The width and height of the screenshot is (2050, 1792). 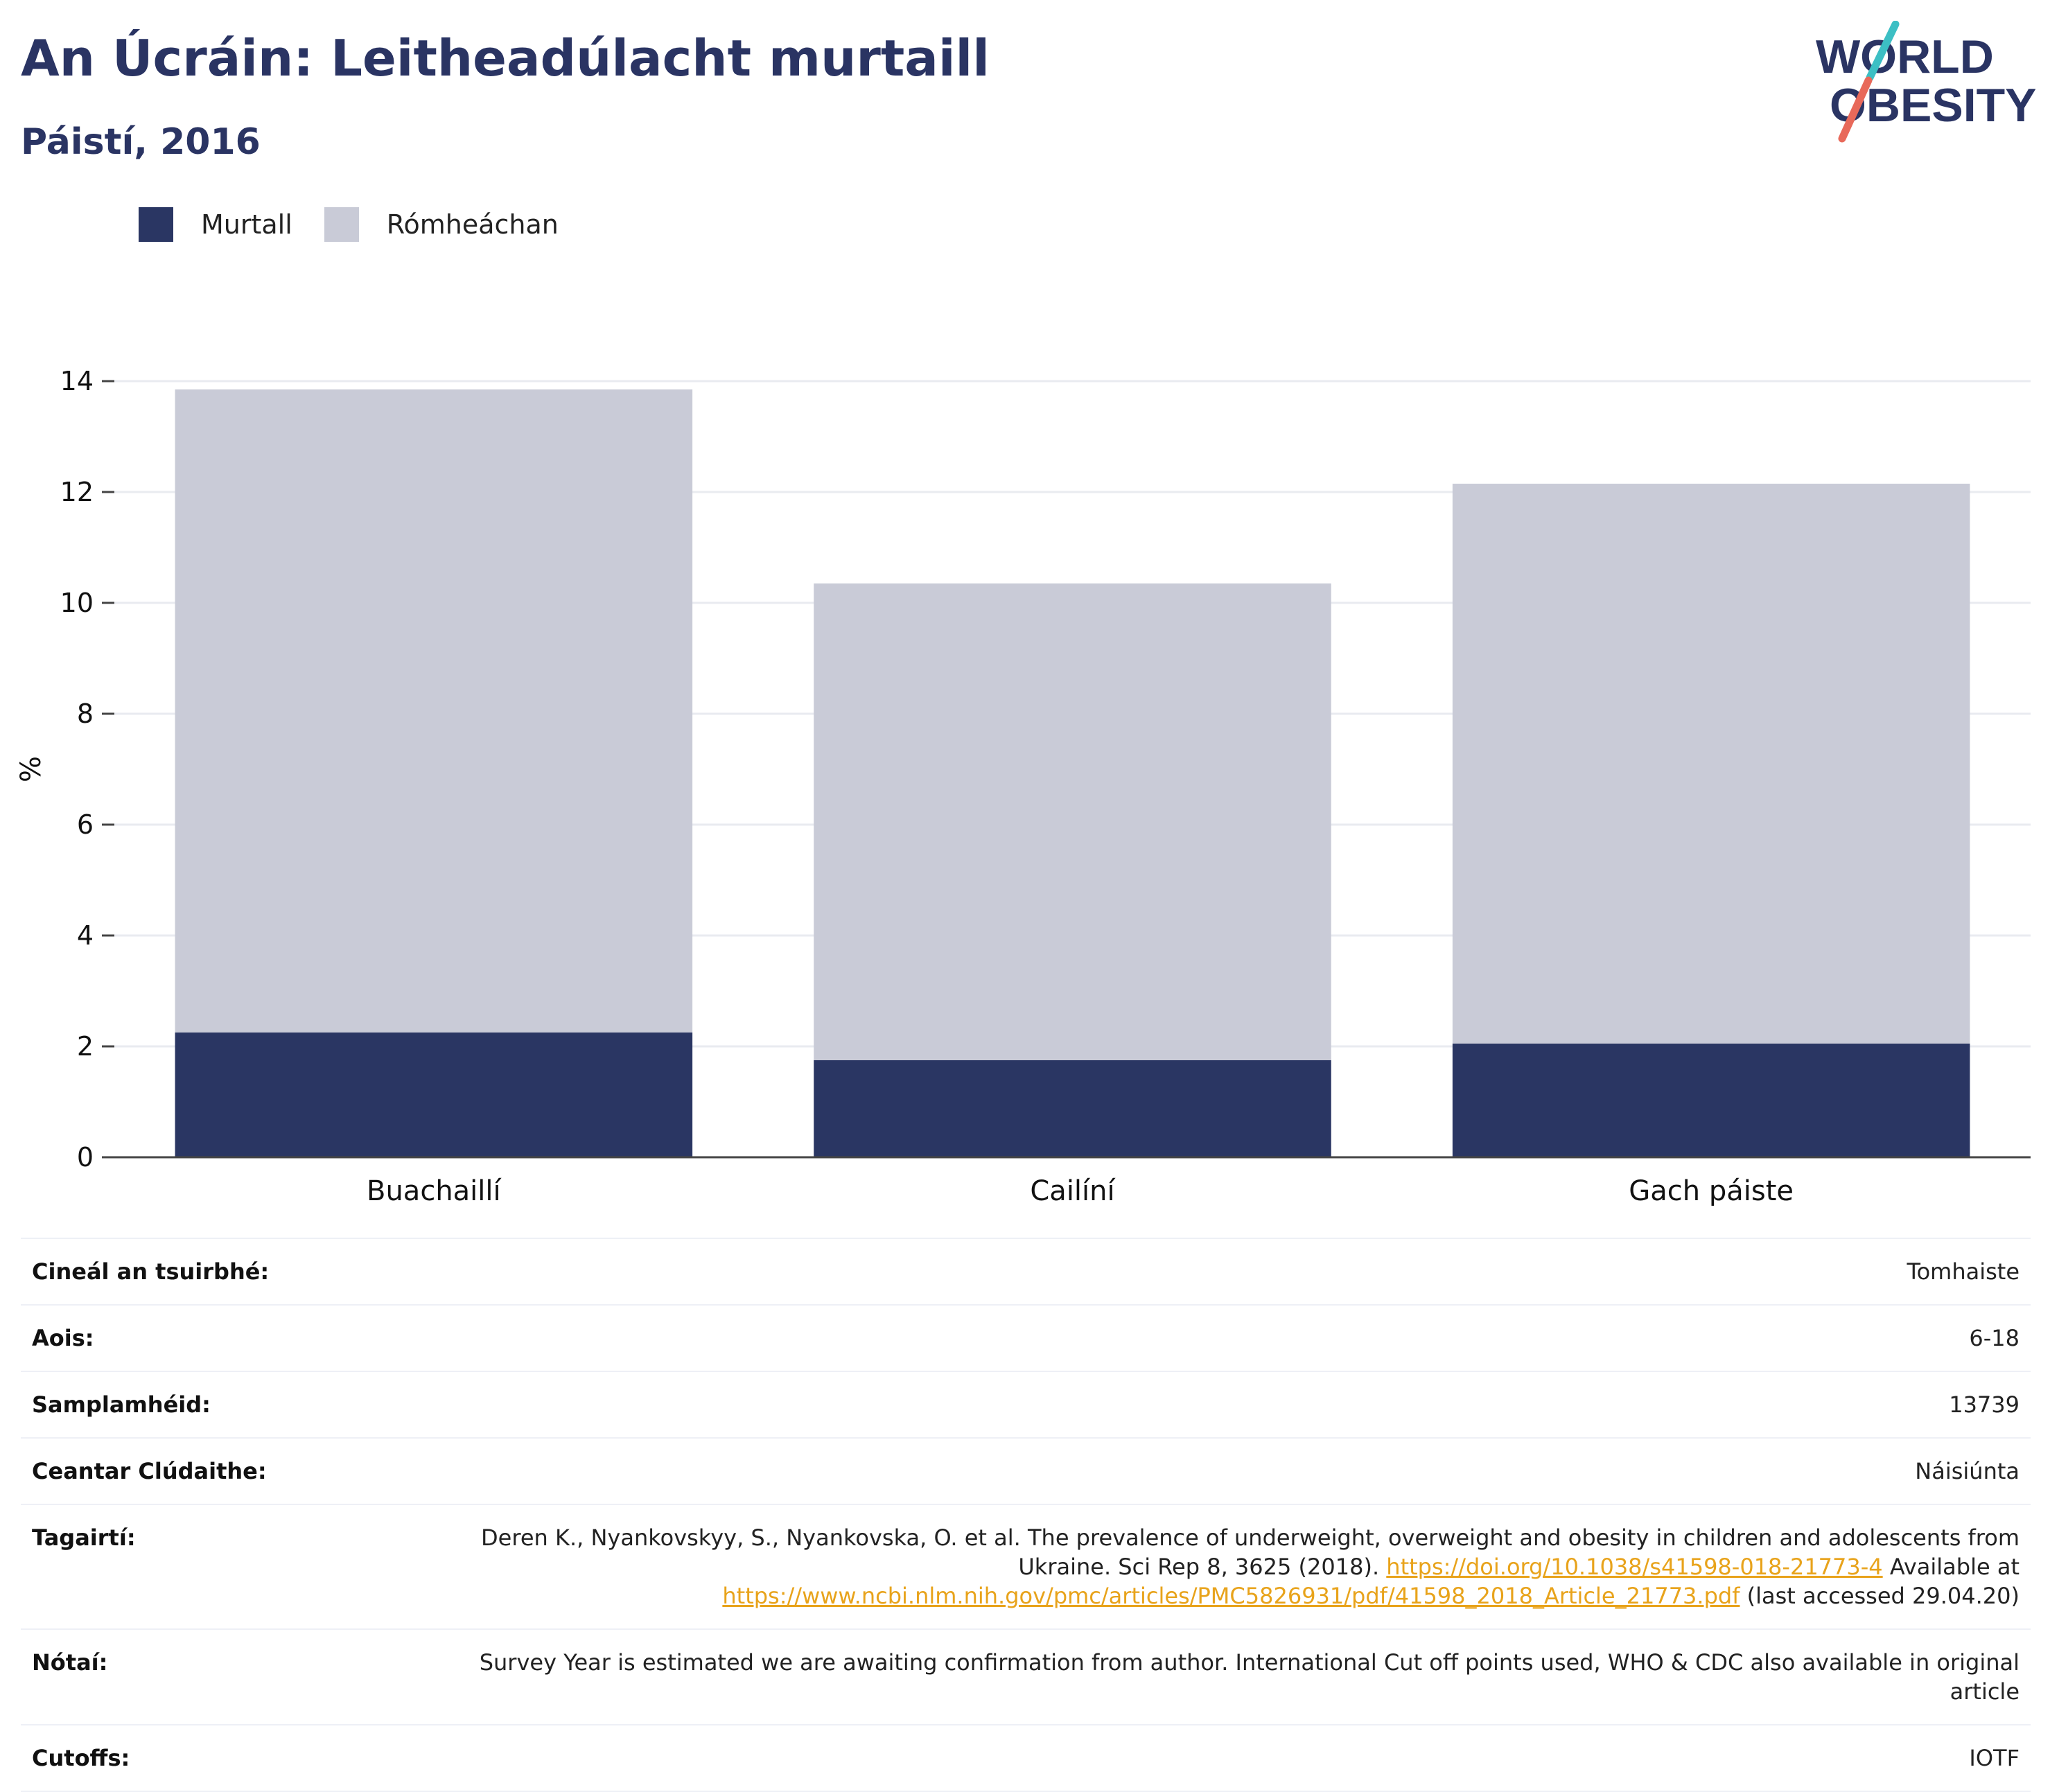 I want to click on x-axis-ticks: Buachaillí Cailíní Gach páiste, so click(x=1080, y=1190).